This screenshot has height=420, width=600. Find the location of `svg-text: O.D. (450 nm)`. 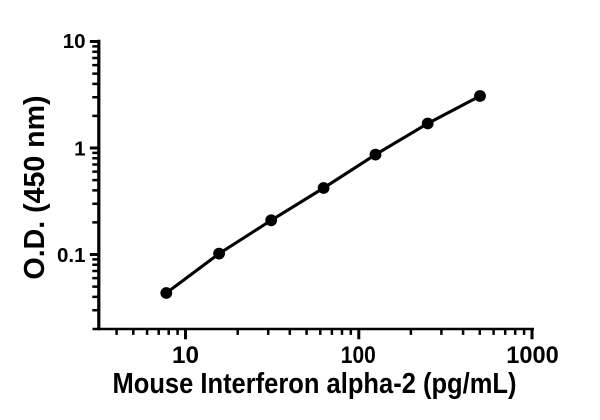

svg-text: O.D. (450 nm) is located at coordinates (35, 188).